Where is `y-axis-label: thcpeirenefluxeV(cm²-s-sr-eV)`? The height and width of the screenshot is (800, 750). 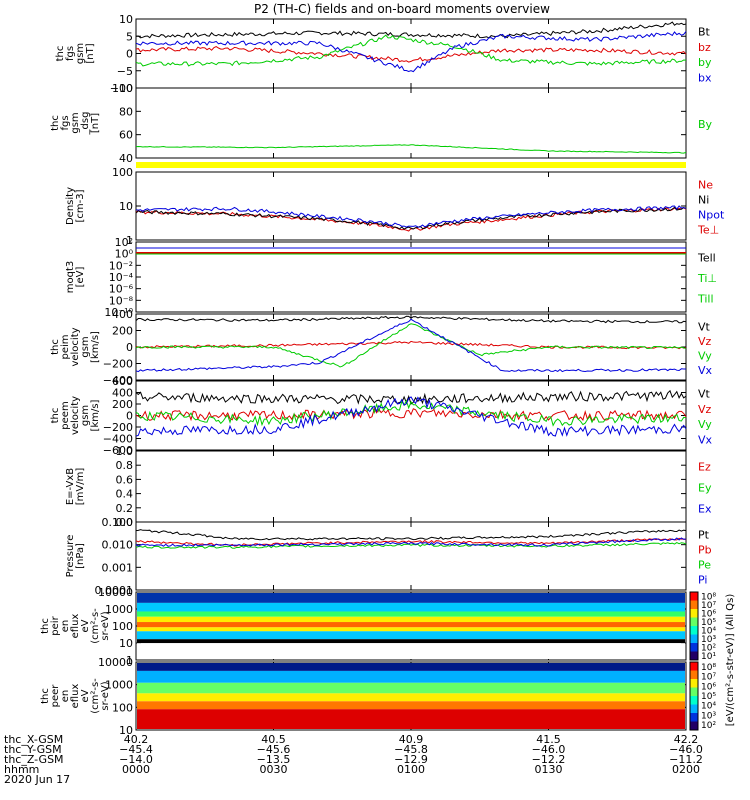
y-axis-label: thcpeirenefluxeV(cm²-s-sr-eV) is located at coordinates (75, 626).